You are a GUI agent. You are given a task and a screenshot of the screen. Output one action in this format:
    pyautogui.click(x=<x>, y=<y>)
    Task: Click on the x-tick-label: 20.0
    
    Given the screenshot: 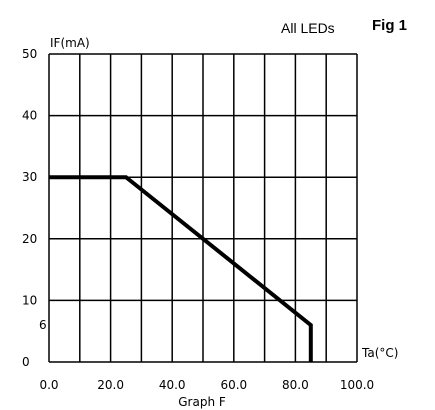 What is the action you would take?
    pyautogui.click(x=110, y=385)
    